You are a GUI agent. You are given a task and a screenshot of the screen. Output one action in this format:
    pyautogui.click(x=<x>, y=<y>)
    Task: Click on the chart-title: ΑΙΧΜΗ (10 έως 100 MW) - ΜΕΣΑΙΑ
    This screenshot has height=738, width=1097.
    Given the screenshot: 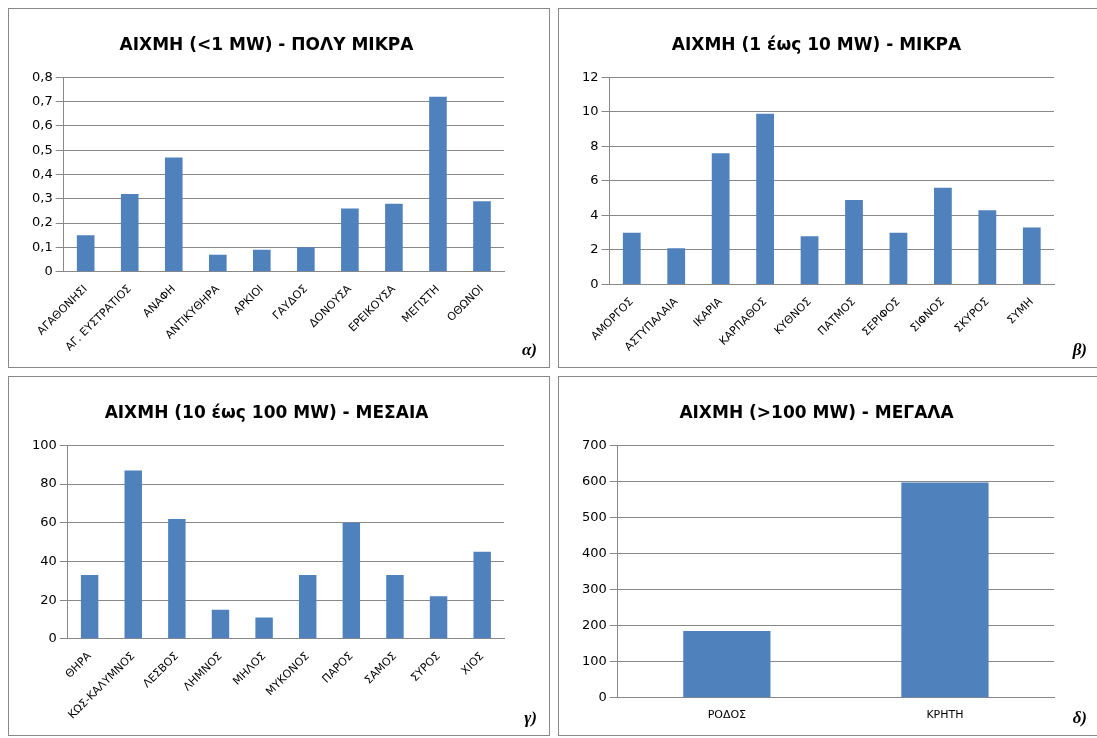 What is the action you would take?
    pyautogui.click(x=267, y=411)
    